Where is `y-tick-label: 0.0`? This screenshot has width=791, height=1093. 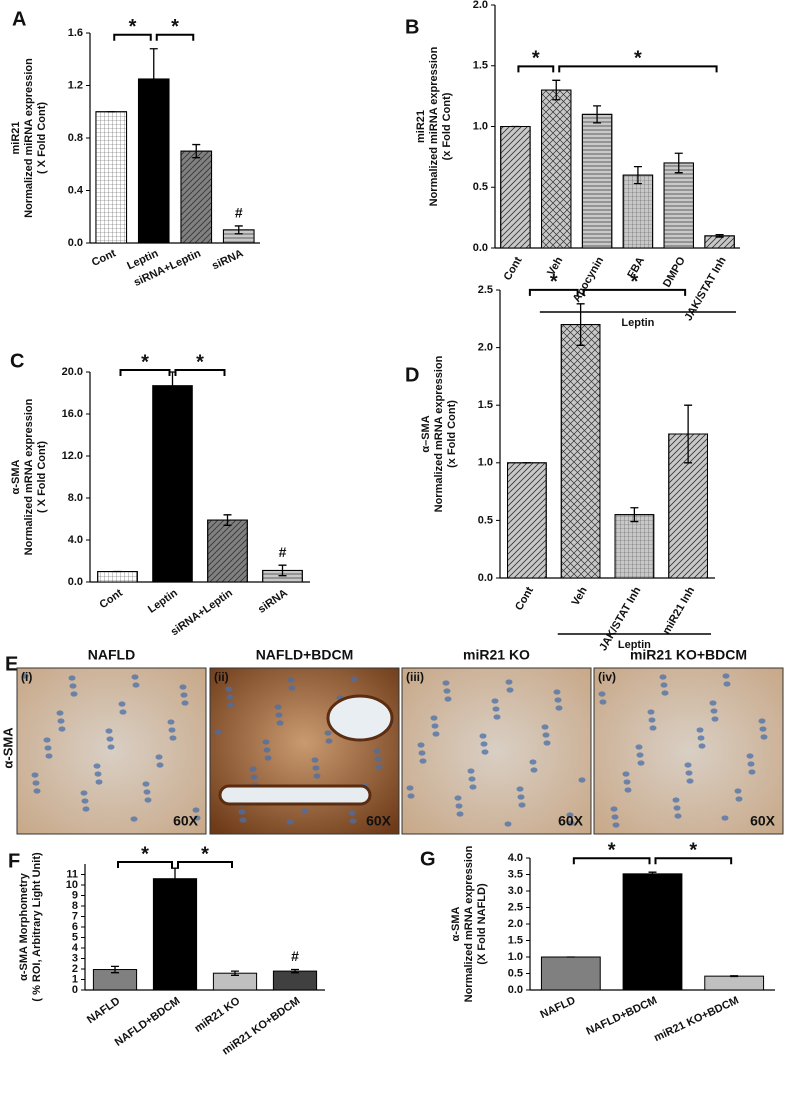
y-tick-label: 0.0 is located at coordinates (75, 243).